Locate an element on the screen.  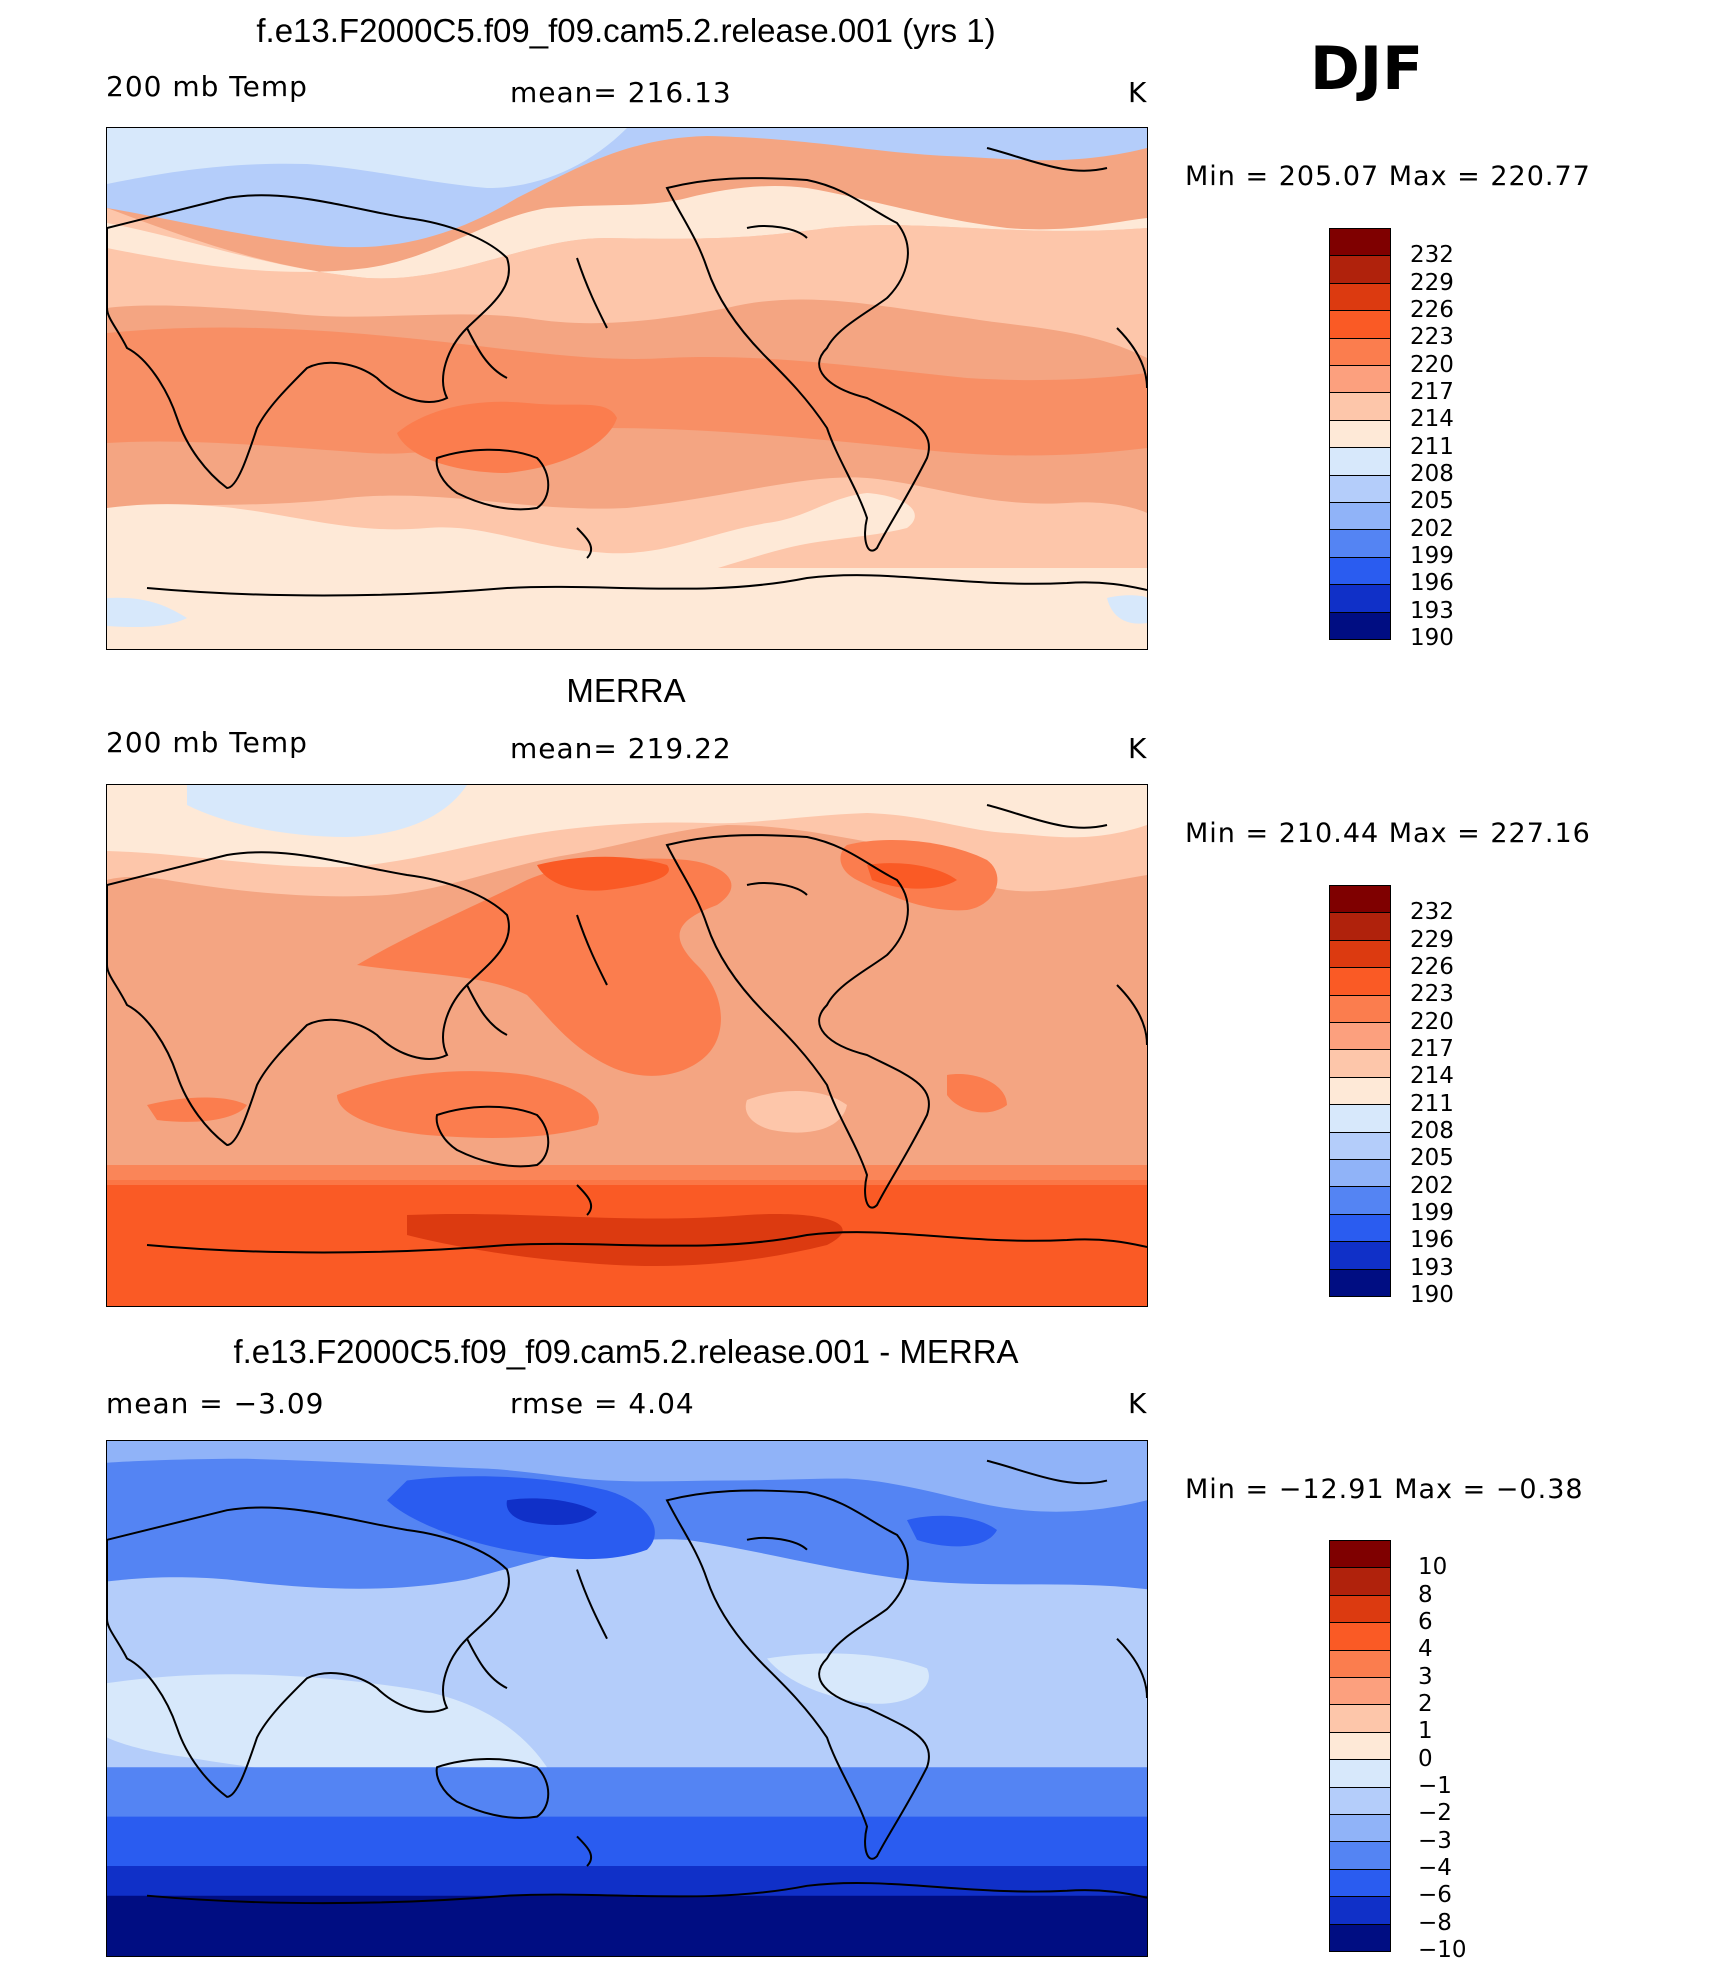
panel1-tick: 190 is located at coordinates (1432, 638).